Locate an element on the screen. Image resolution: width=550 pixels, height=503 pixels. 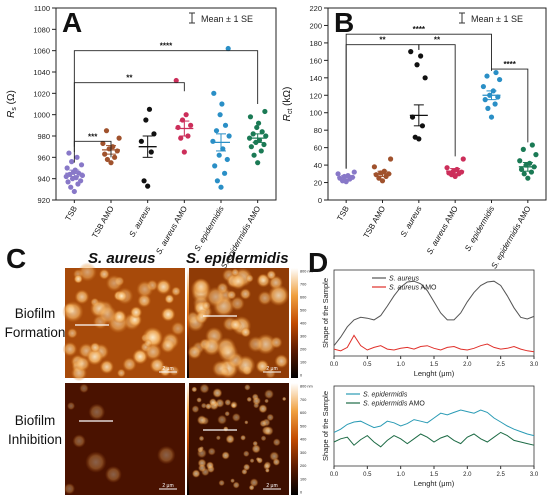
x-axis-label: Lenght (μm) is located at coordinates (434, 483).